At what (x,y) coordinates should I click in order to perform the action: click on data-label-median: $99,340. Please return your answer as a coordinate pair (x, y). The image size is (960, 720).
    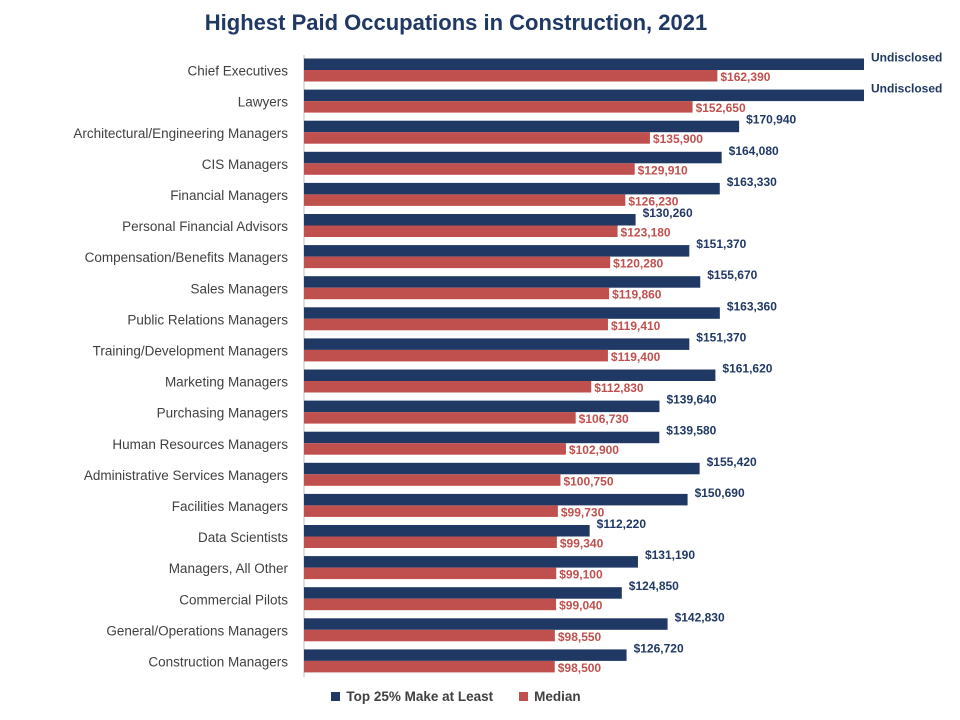
    Looking at the image, I should click on (582, 544).